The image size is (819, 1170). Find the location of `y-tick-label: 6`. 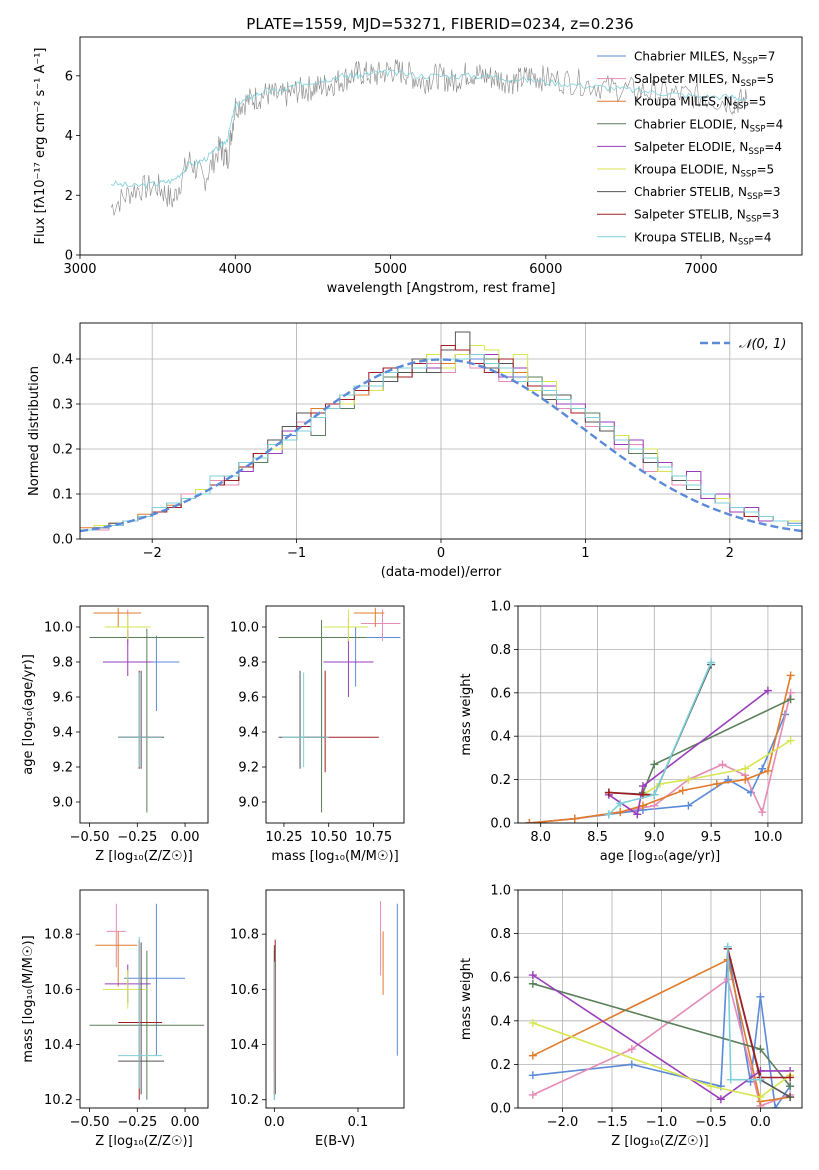

y-tick-label: 6 is located at coordinates (69, 76).